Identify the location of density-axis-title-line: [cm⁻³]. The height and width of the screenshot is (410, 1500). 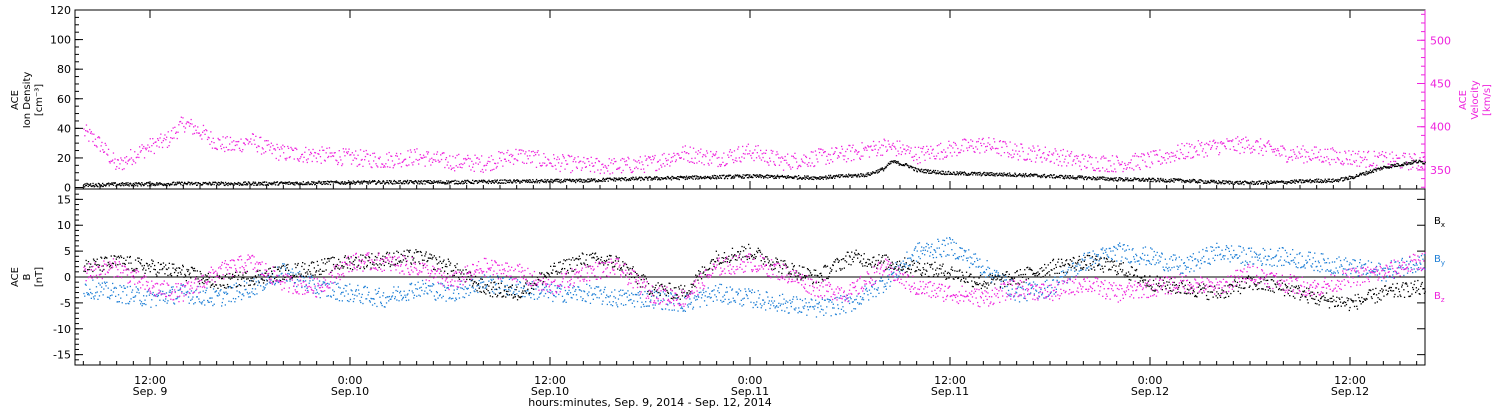
(39, 100).